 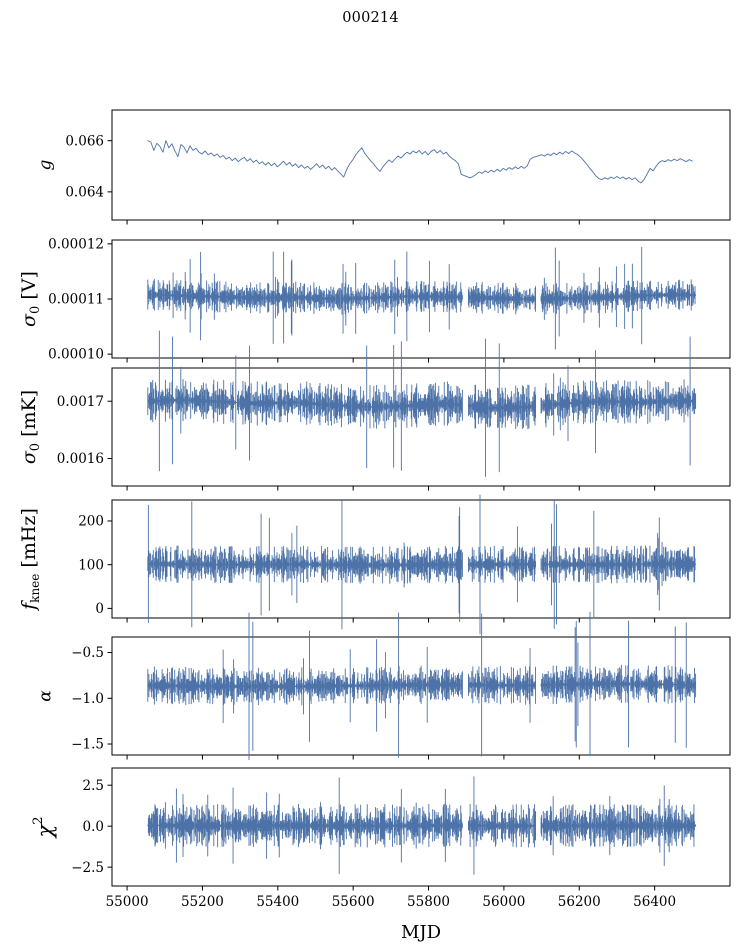 What do you see at coordinates (99, 609) in the screenshot?
I see `y-tick-label: 0` at bounding box center [99, 609].